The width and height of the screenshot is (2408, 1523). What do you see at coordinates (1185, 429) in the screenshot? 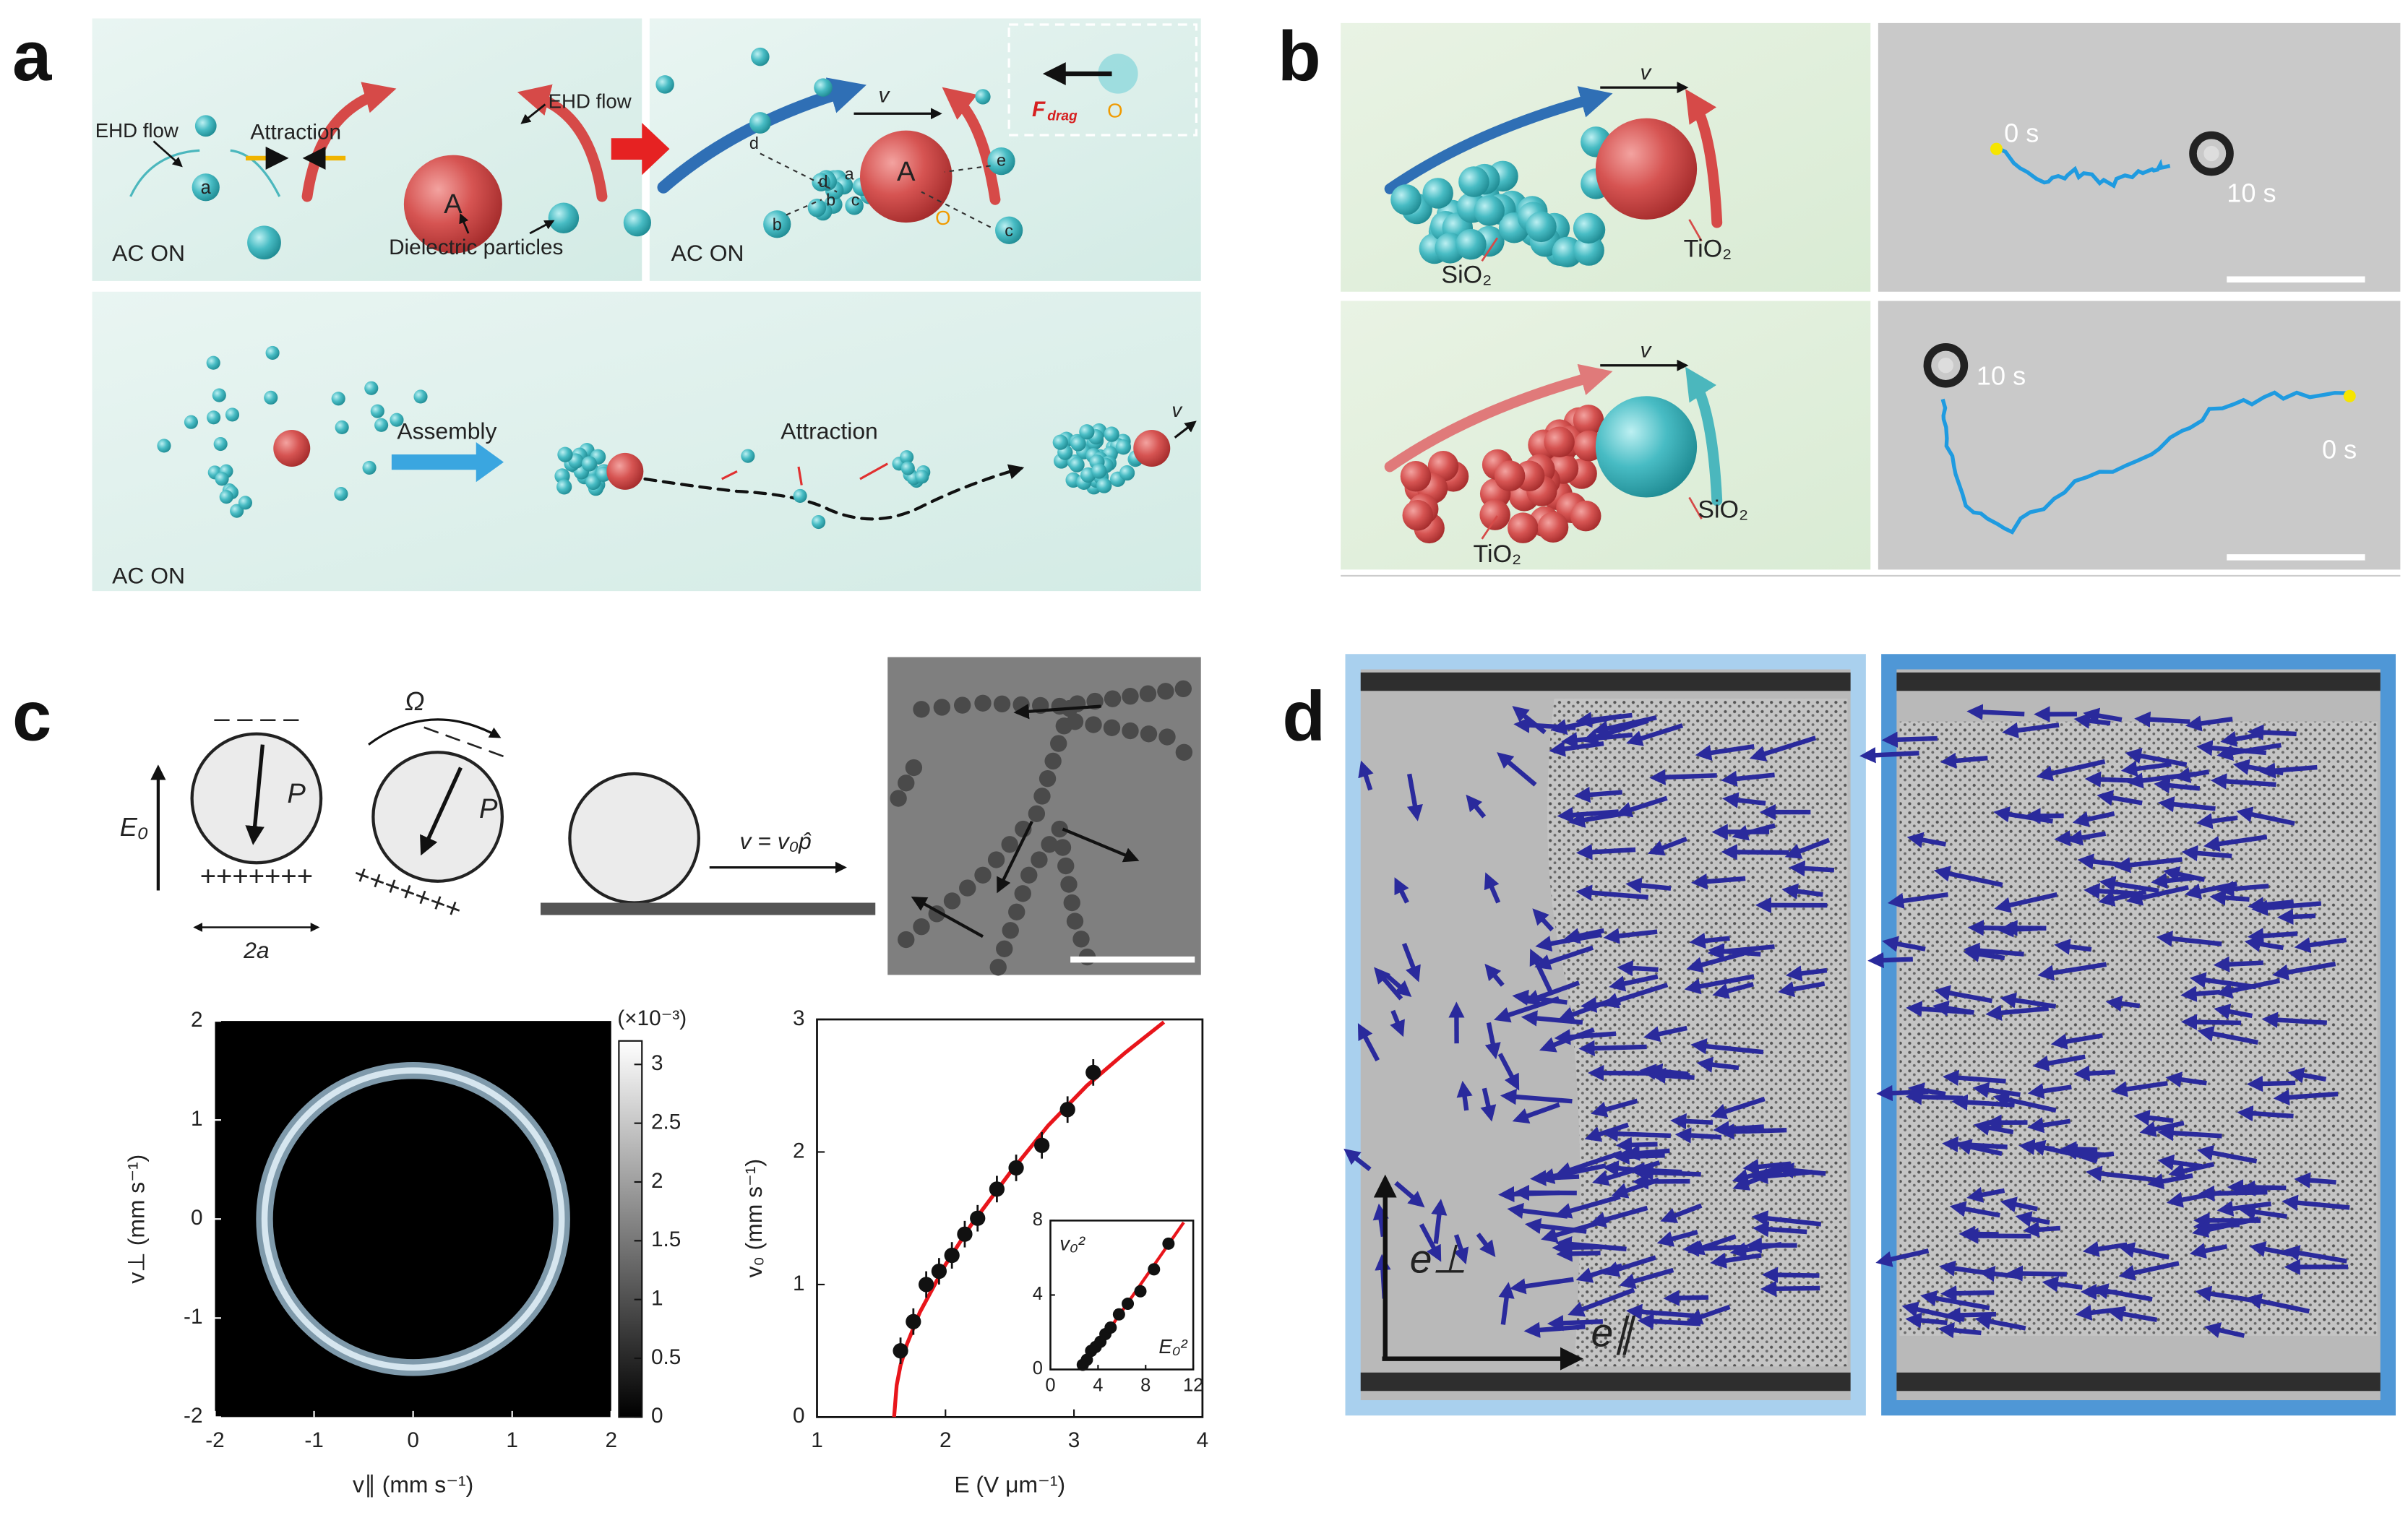
I see `velocity-arrow` at bounding box center [1185, 429].